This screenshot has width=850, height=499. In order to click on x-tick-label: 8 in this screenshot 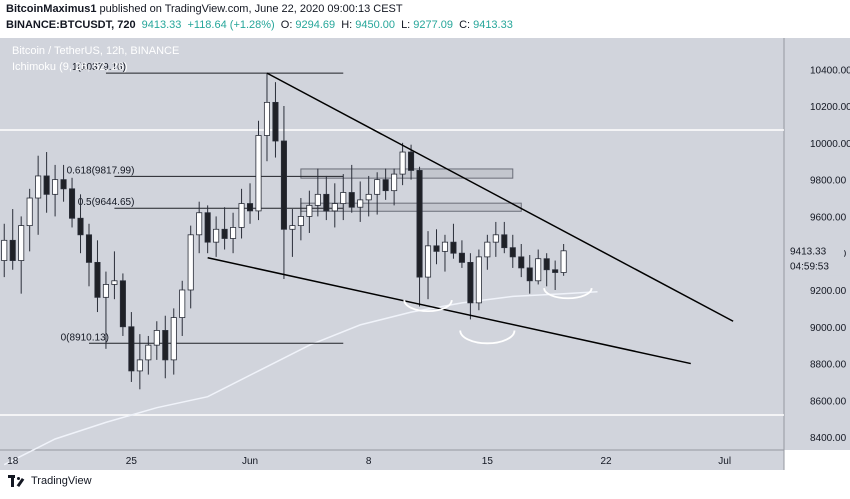, I will do `click(369, 461)`.